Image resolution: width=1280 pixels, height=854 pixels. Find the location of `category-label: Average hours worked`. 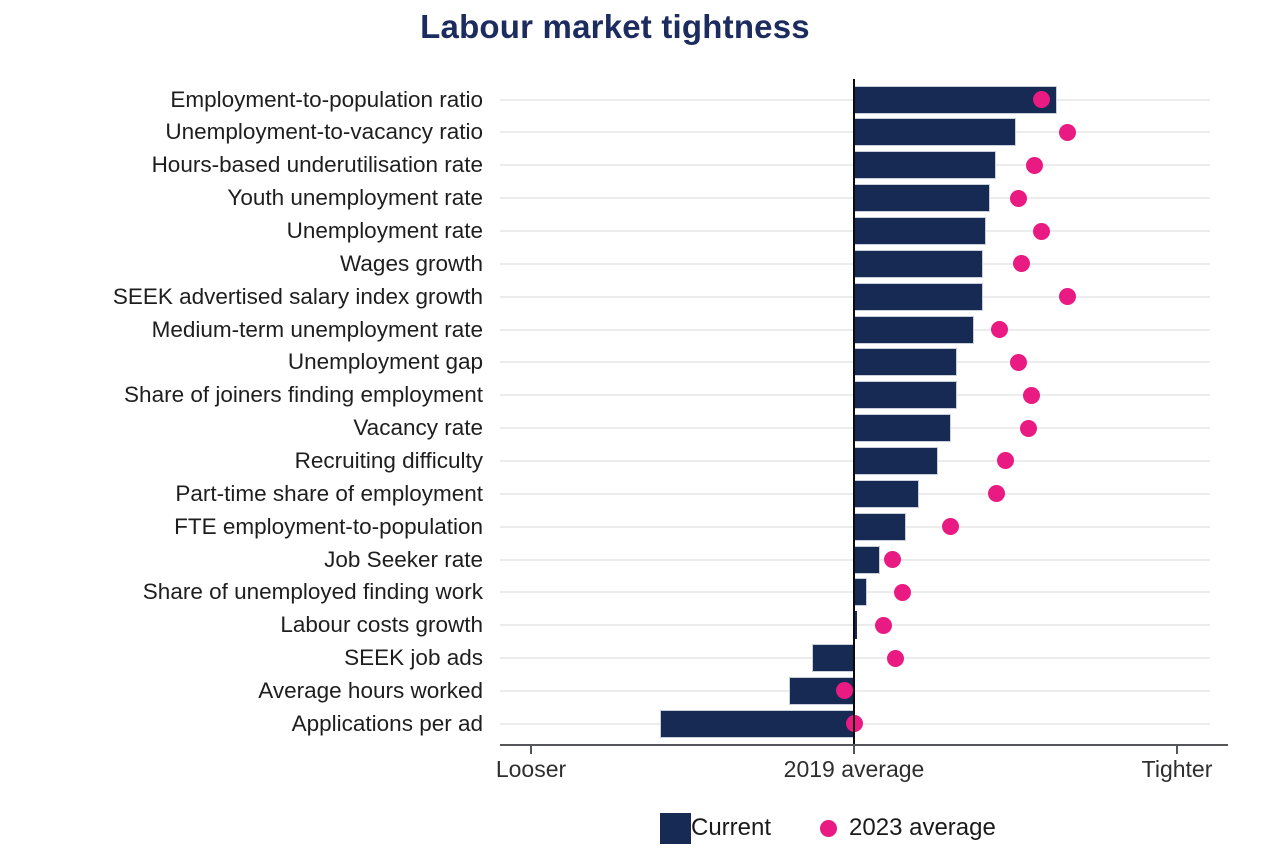

category-label: Average hours worked is located at coordinates (370, 690).